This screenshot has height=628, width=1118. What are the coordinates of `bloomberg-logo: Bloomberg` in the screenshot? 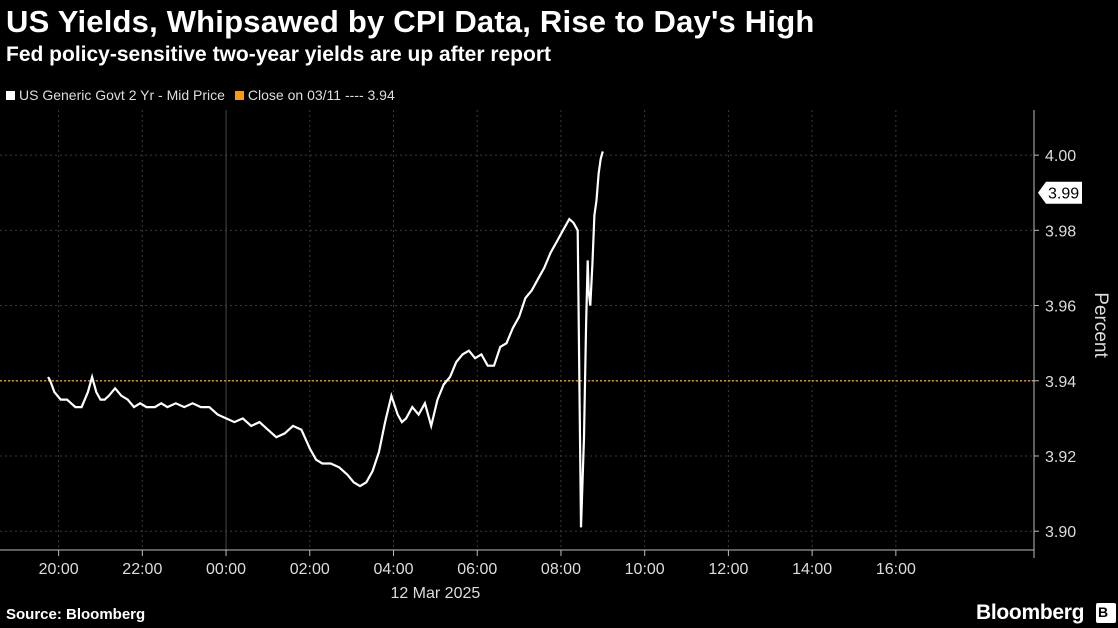 It's located at (1030, 612).